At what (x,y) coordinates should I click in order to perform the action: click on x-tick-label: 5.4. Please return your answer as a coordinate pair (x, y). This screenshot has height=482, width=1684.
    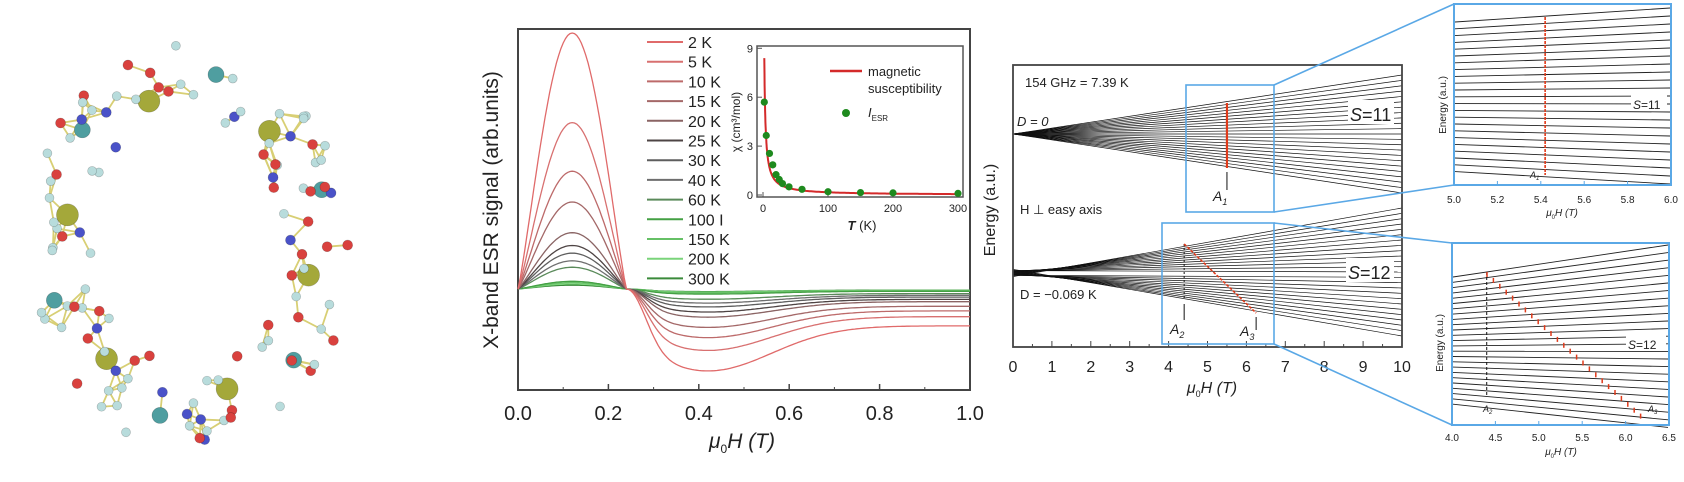
    Looking at the image, I should click on (1541, 200).